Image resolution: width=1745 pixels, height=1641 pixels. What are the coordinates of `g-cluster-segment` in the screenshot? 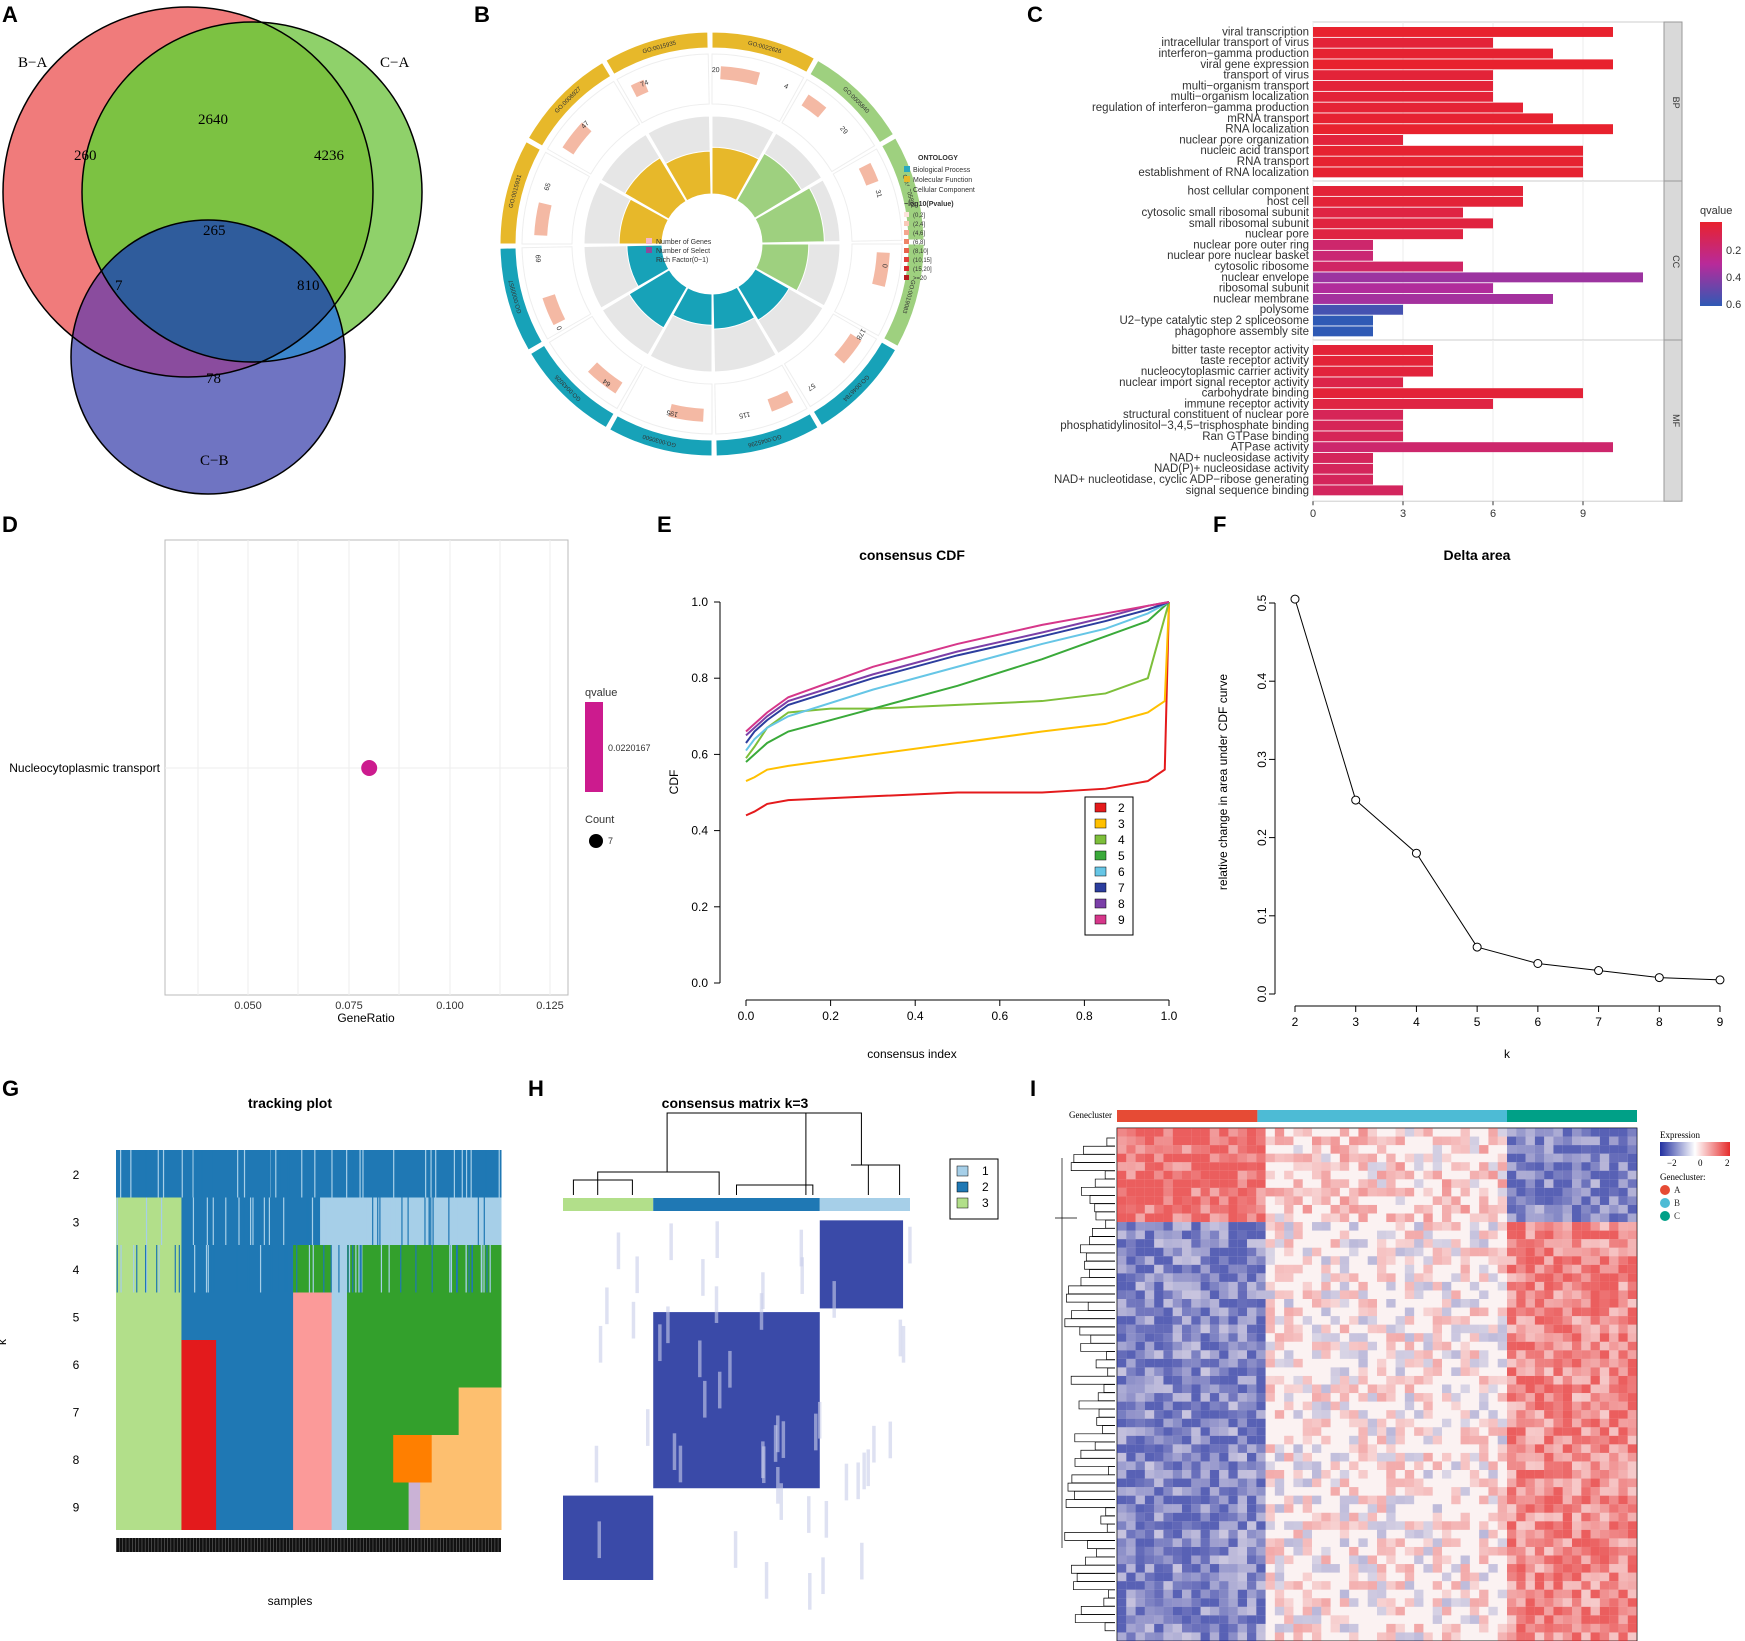 It's located at (313, 1411).